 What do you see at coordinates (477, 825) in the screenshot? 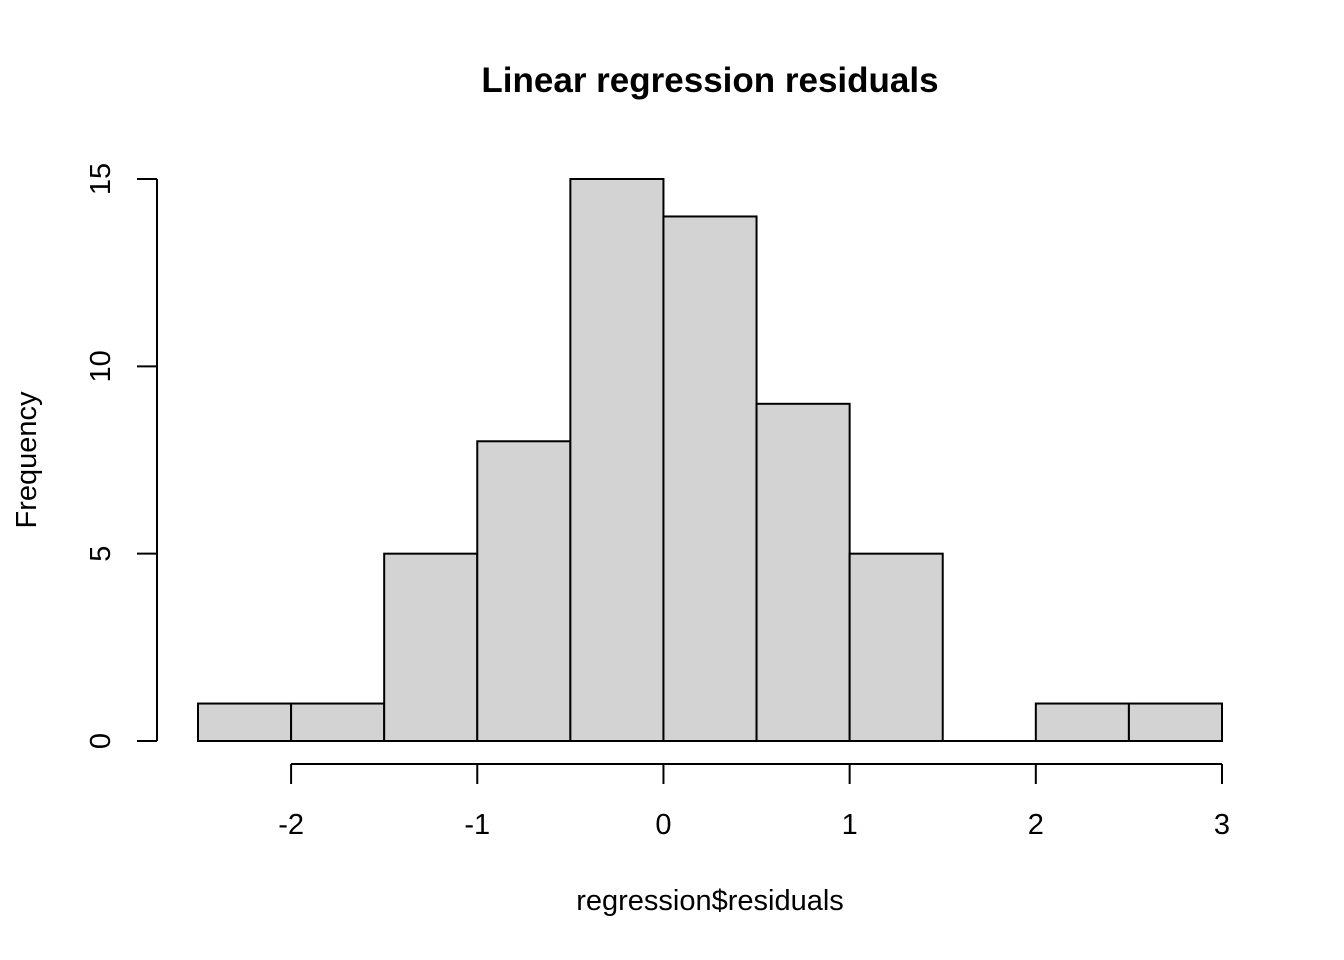
I see `x-tick-label-1: -1` at bounding box center [477, 825].